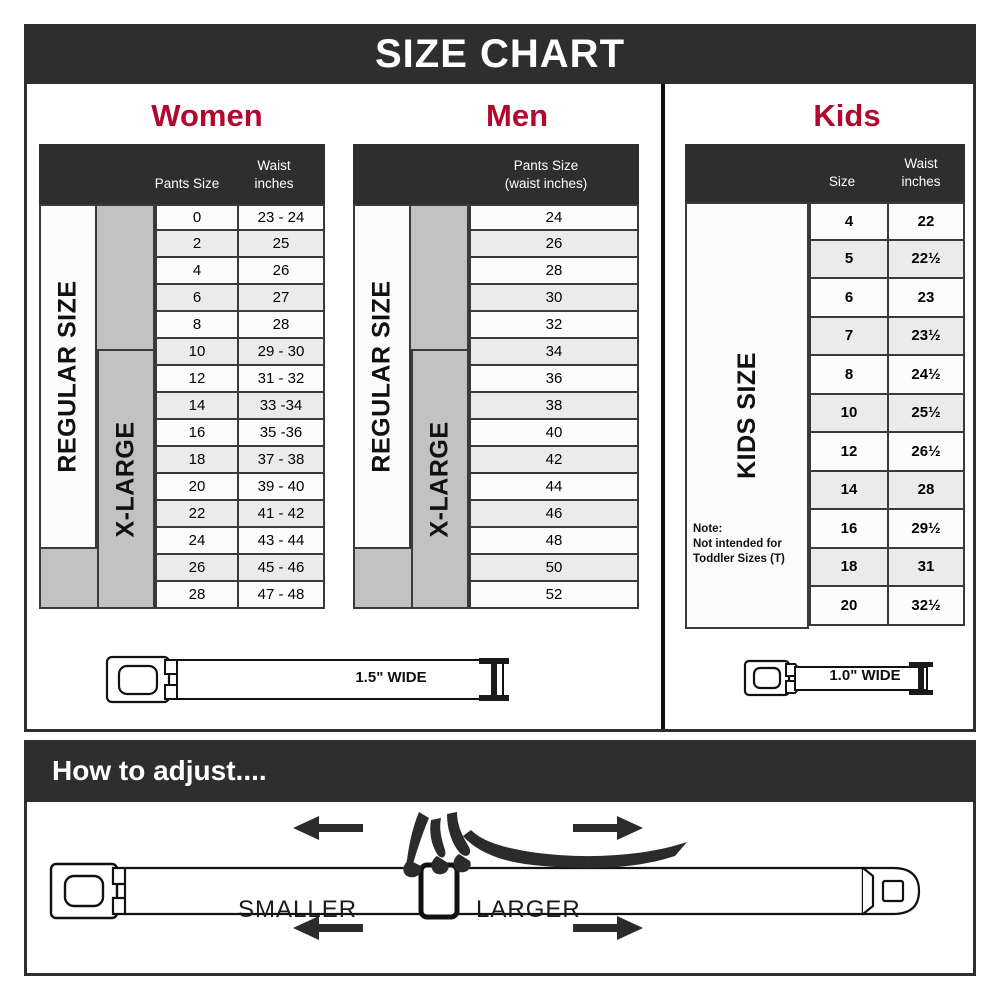 This screenshot has height=1000, width=1000. What do you see at coordinates (197, 297) in the screenshot?
I see `women-cell-size: 6` at bounding box center [197, 297].